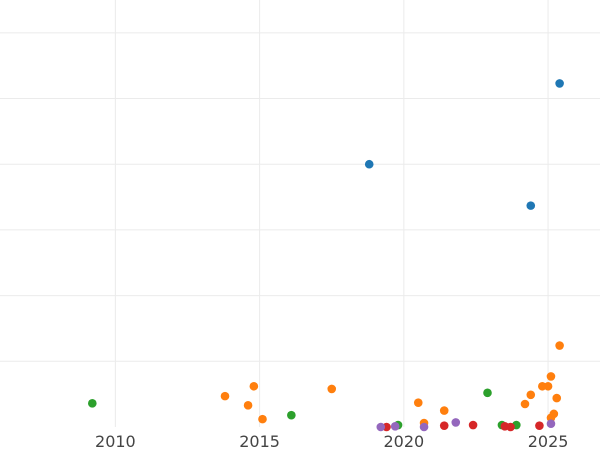 Image resolution: width=600 pixels, height=450 pixels. What do you see at coordinates (548, 441) in the screenshot?
I see `x-tick-label: 2025` at bounding box center [548, 441].